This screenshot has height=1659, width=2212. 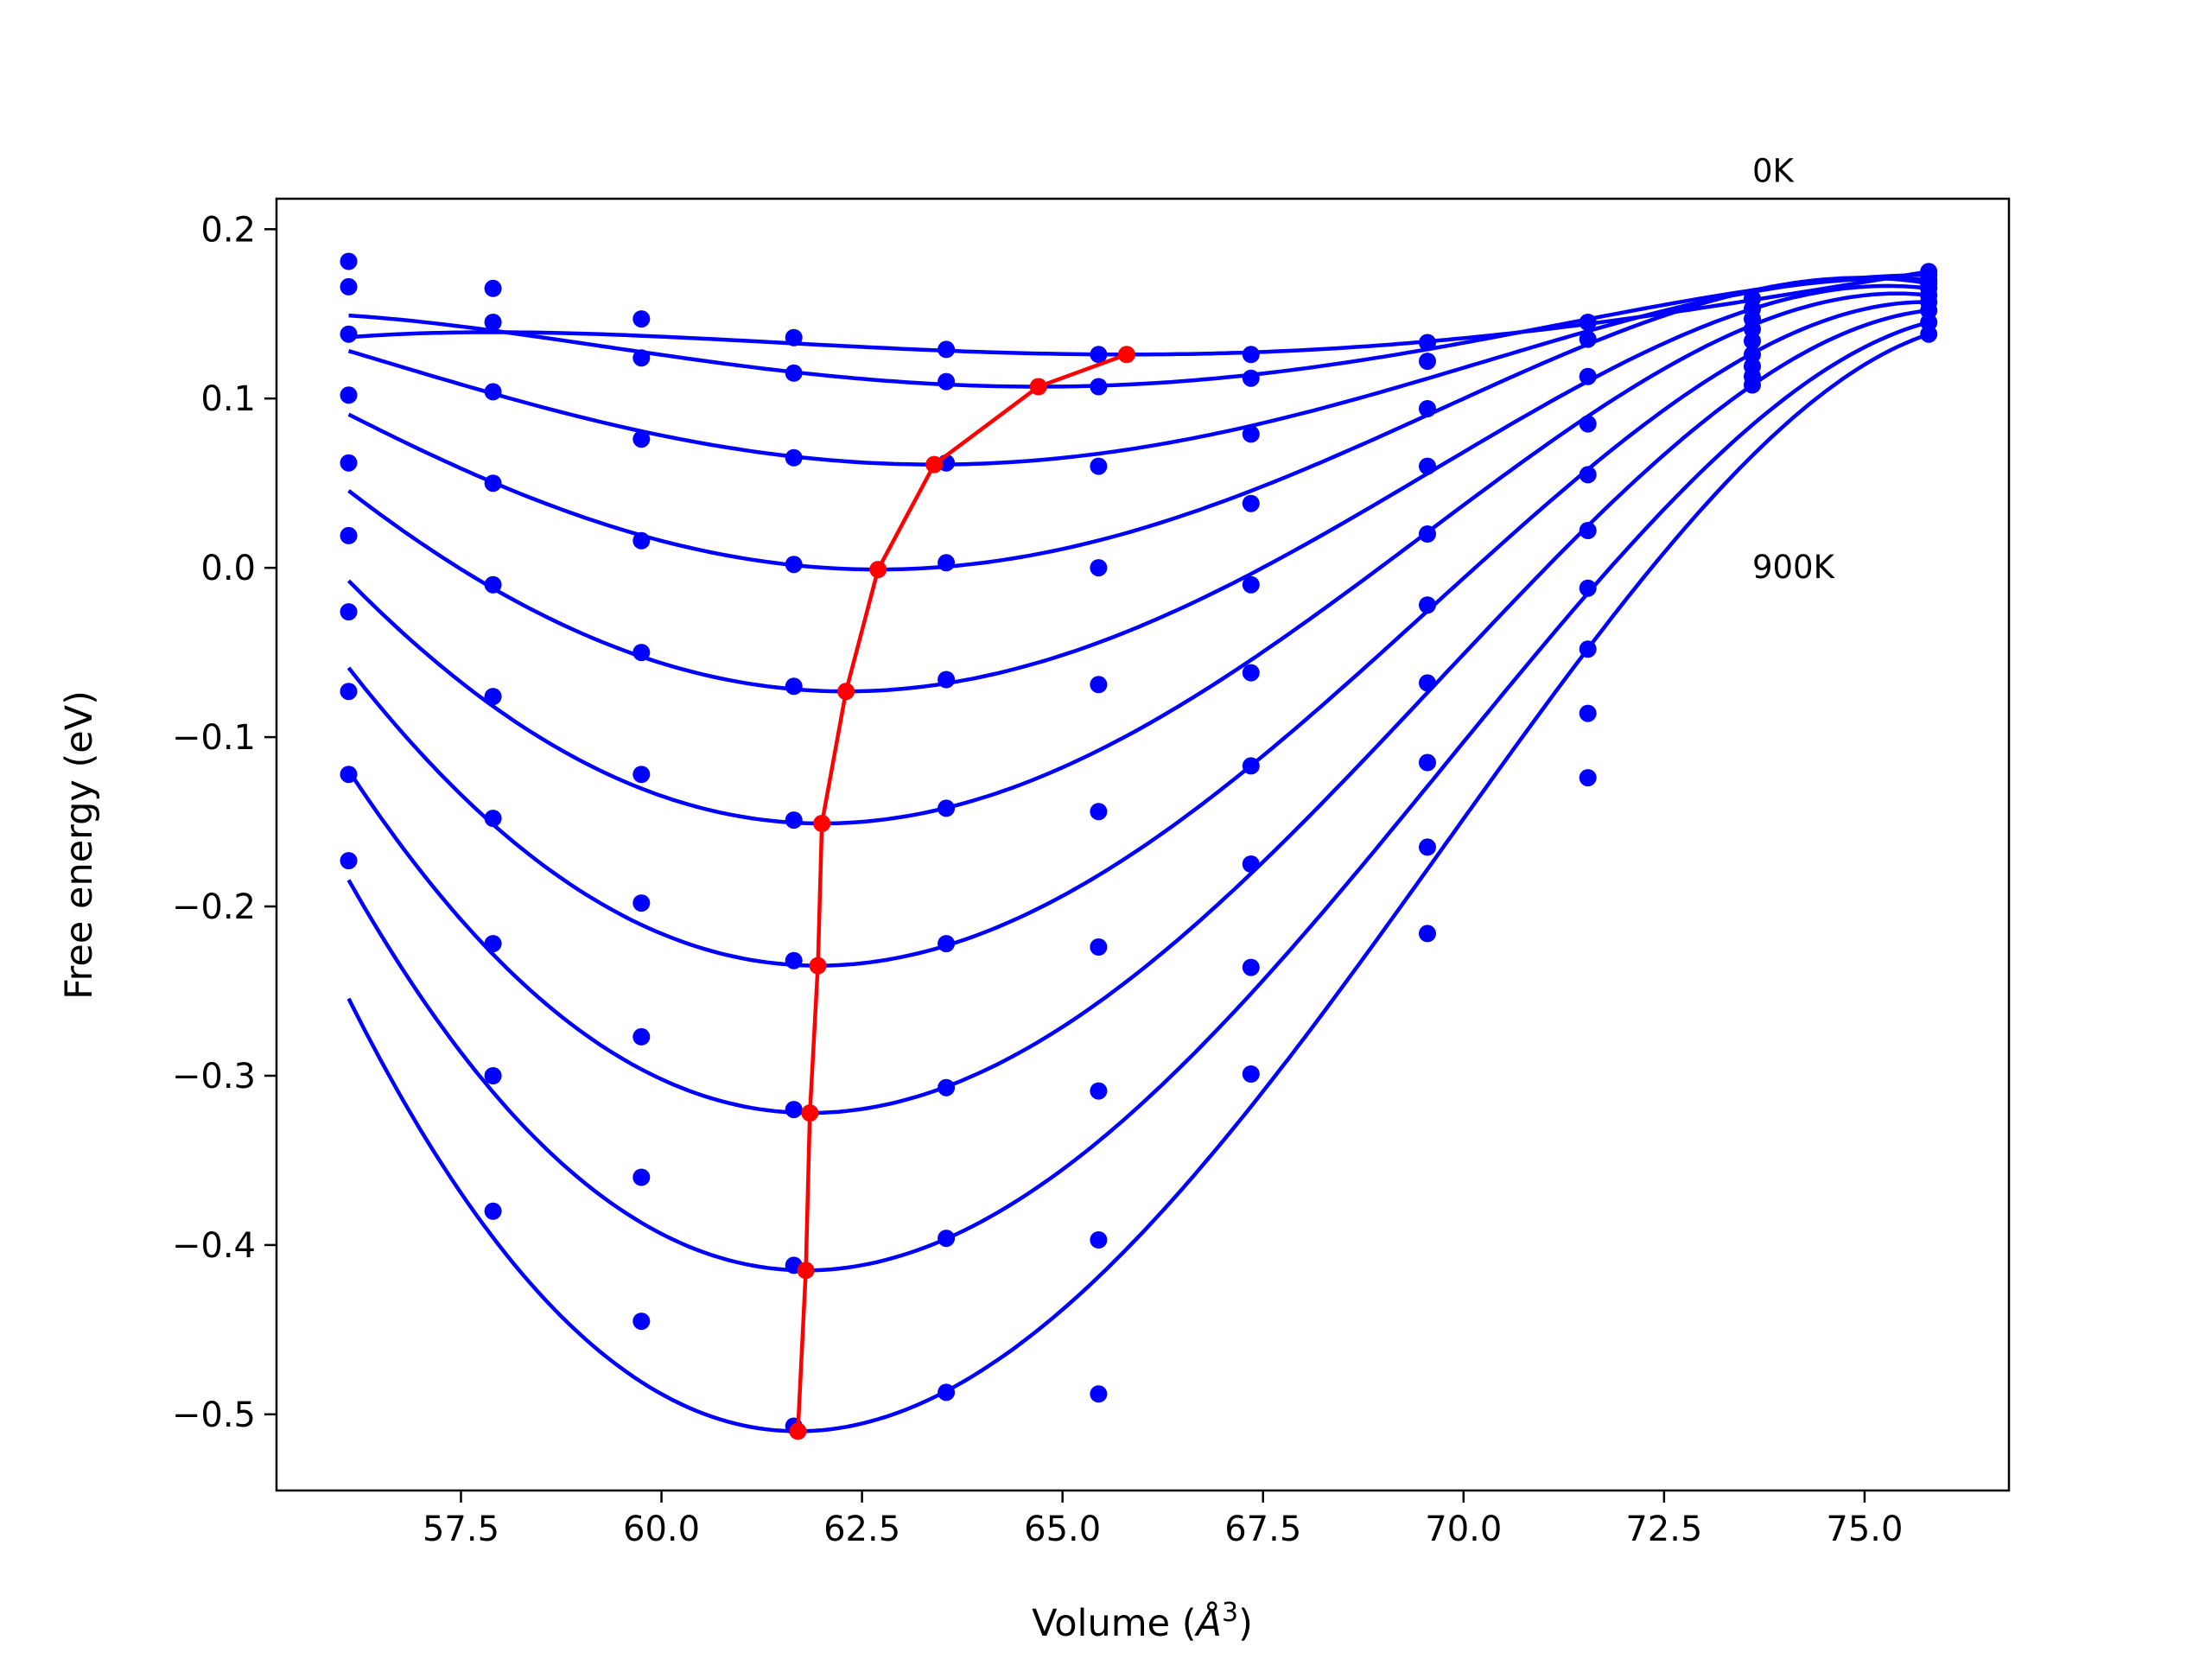 I want to click on x-tick-label: 75.0, so click(x=1865, y=1529).